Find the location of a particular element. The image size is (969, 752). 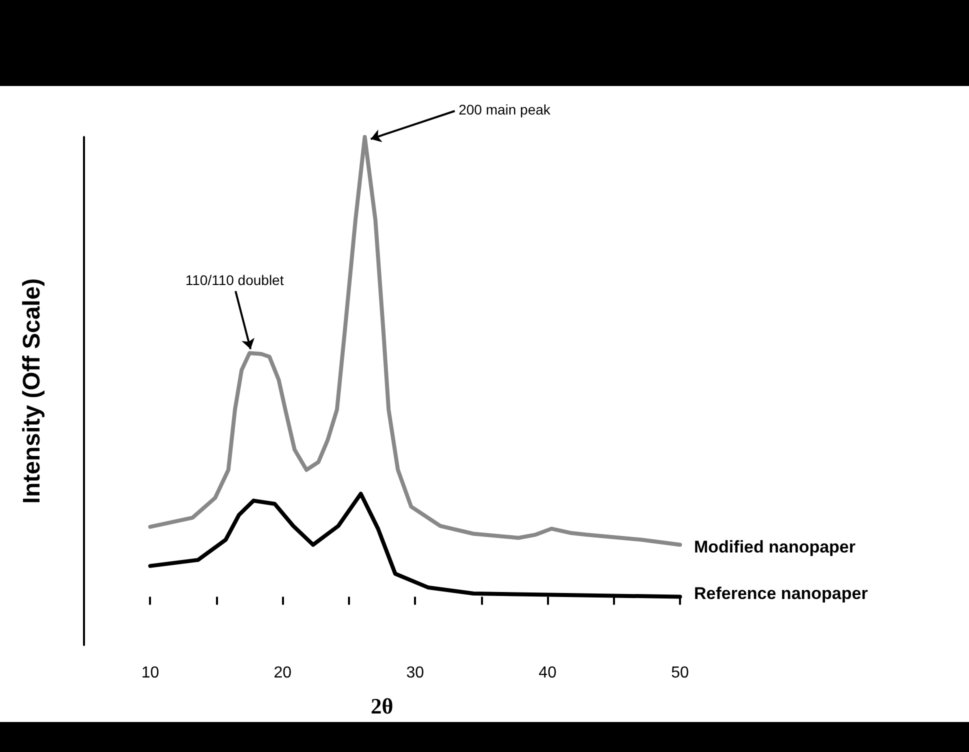

x-tick-label: 30 is located at coordinates (415, 673).